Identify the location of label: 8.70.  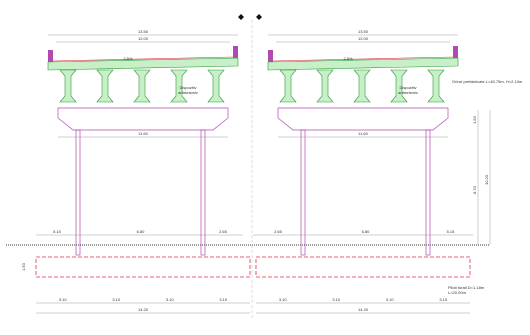
(474, 189).